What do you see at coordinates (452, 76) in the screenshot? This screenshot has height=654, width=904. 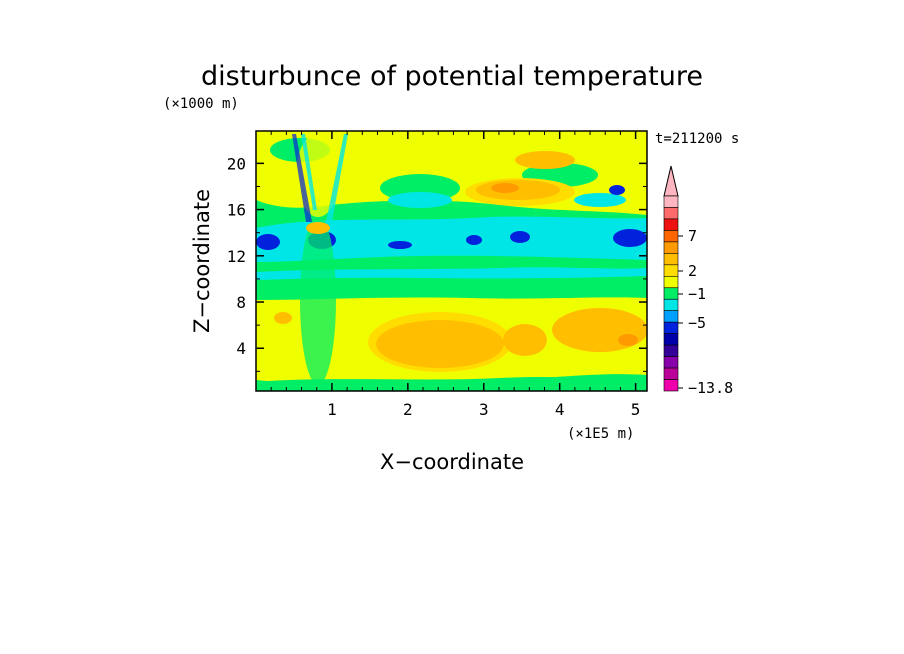 I see `chart-title: disturbunce of potential temperature` at bounding box center [452, 76].